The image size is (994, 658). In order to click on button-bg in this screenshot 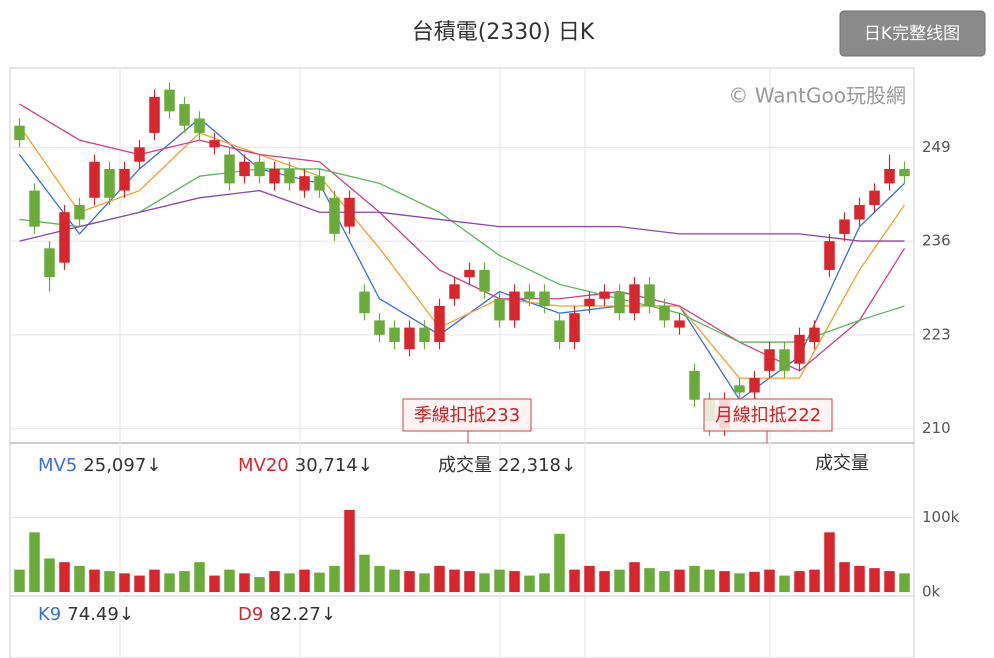, I will do `click(912, 33)`.